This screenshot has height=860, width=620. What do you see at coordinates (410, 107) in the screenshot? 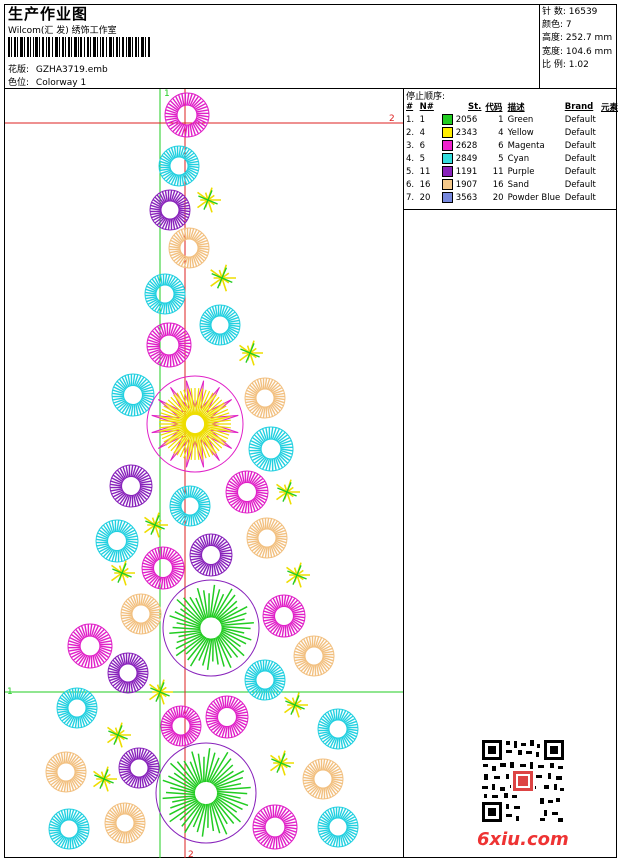
I see `col-index: #` at bounding box center [410, 107].